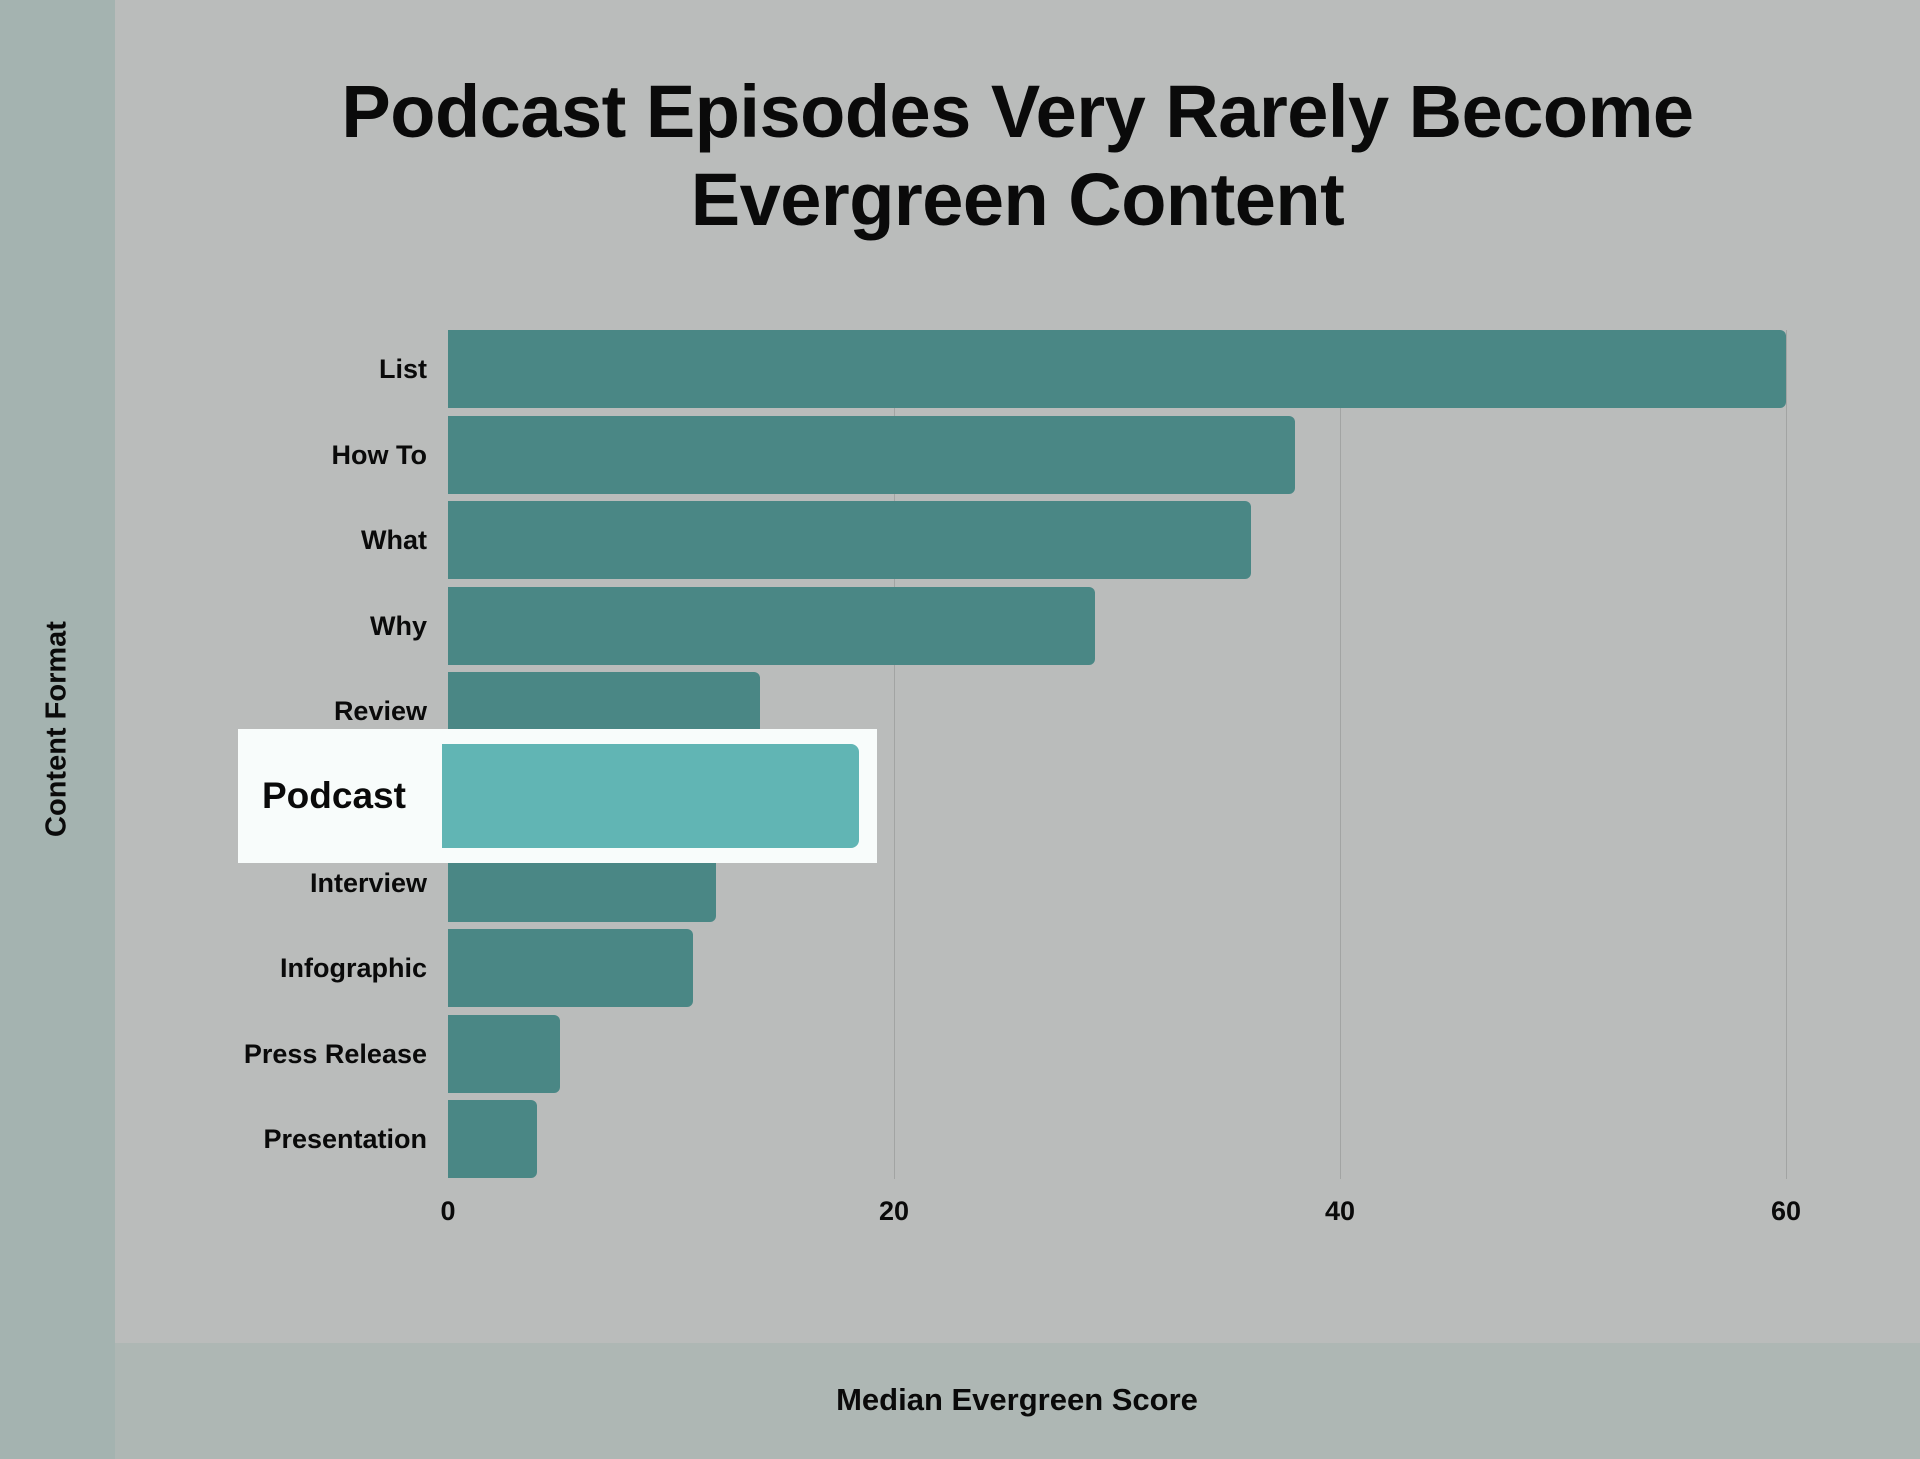  Describe the element at coordinates (394, 540) in the screenshot. I see `category-label: What` at that location.